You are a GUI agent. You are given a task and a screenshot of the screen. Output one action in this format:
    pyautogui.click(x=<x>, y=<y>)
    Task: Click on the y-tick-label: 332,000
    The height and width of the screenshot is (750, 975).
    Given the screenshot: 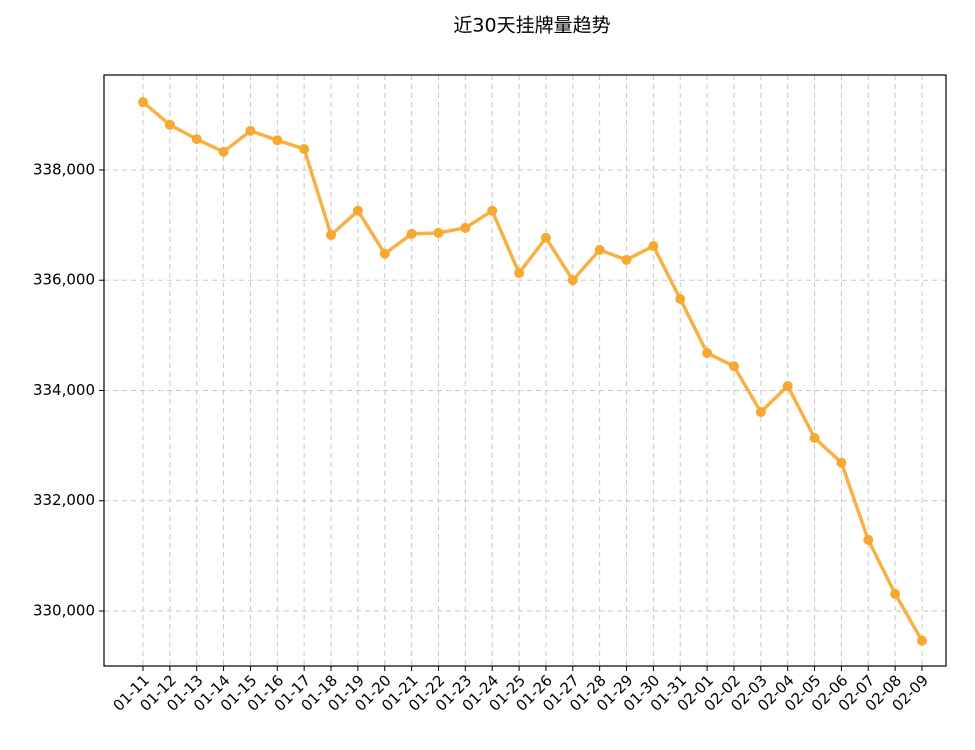 What is the action you would take?
    pyautogui.click(x=64, y=500)
    